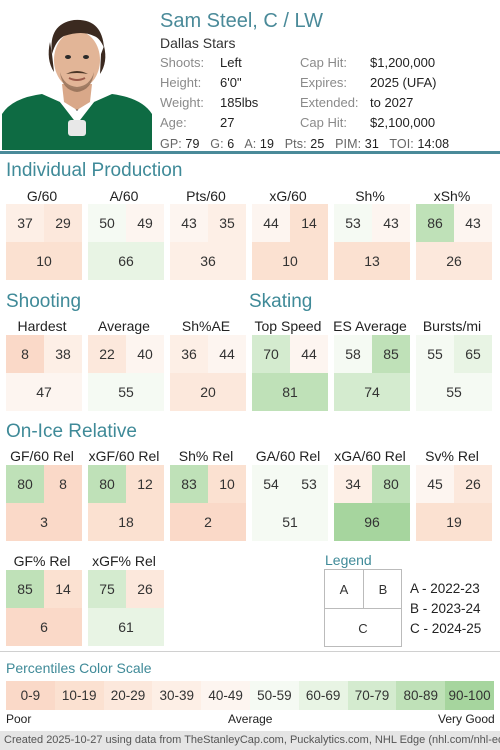 The width and height of the screenshot is (500, 750). What do you see at coordinates (391, 223) in the screenshot?
I see `stat-cell-b: 43` at bounding box center [391, 223].